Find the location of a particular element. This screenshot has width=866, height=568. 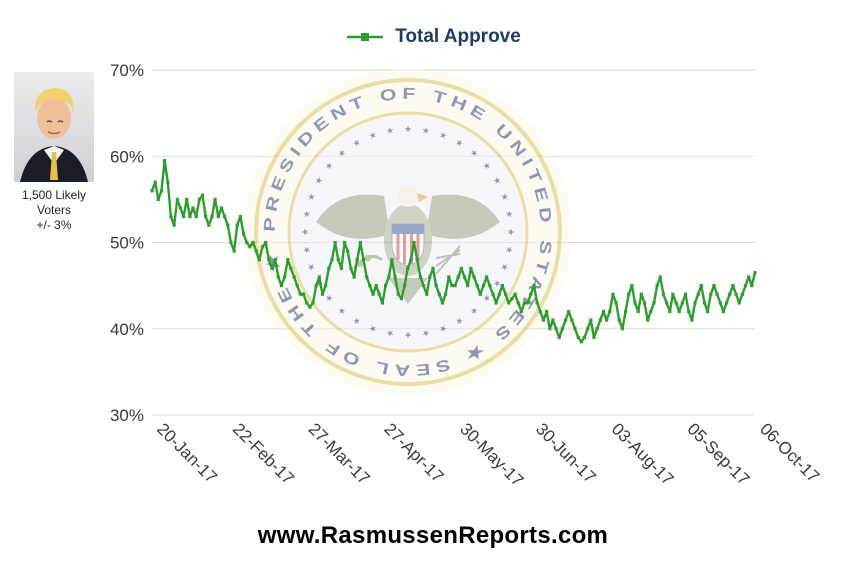

y-tick-label: 40% is located at coordinates (127, 329).